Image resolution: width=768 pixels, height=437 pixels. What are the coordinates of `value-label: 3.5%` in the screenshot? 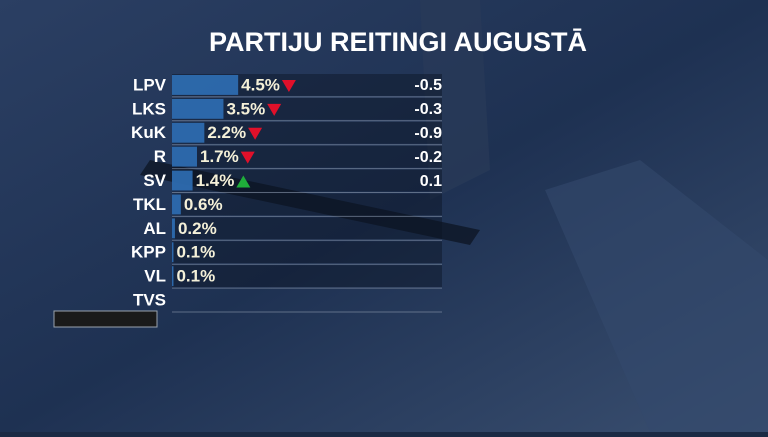 It's located at (245, 108).